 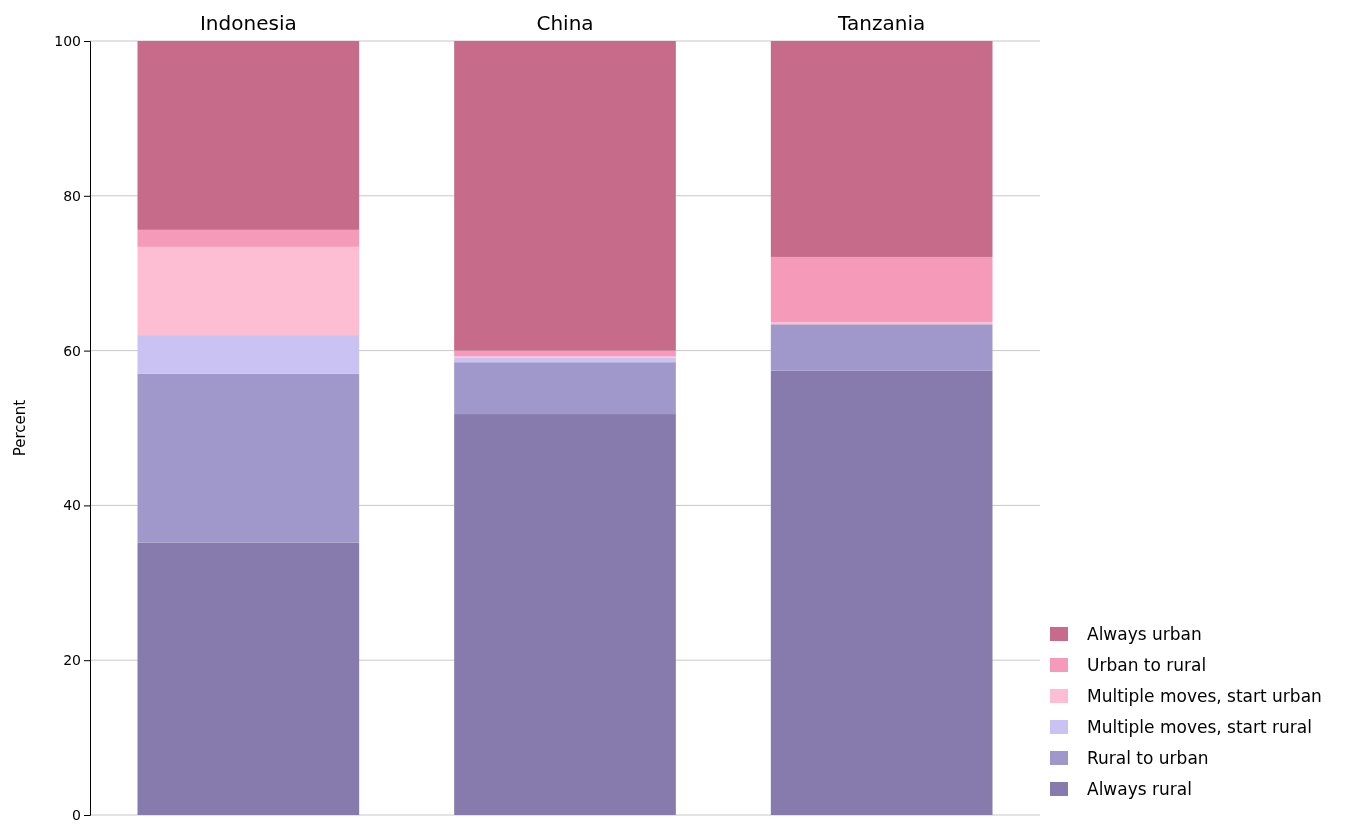 I want to click on x-tick-label: Indonesia, so click(x=248, y=23).